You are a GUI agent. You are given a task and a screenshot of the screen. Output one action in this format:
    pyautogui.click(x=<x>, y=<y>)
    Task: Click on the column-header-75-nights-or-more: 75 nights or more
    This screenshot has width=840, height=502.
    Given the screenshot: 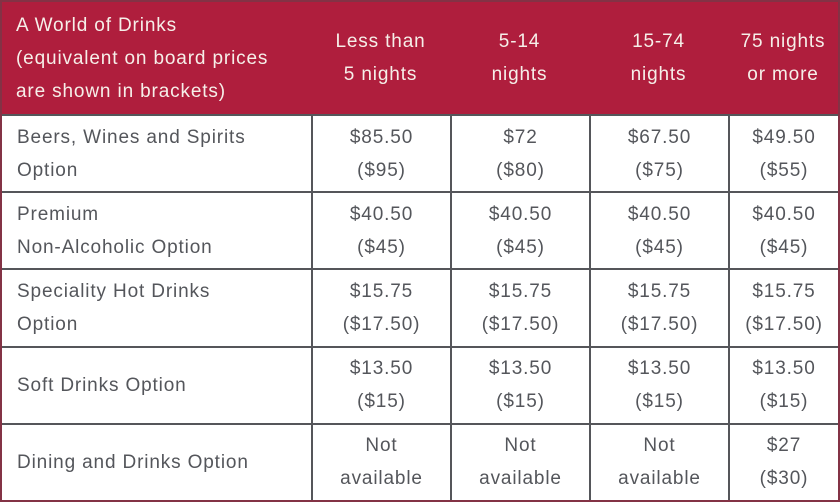 What is the action you would take?
    pyautogui.click(x=783, y=58)
    